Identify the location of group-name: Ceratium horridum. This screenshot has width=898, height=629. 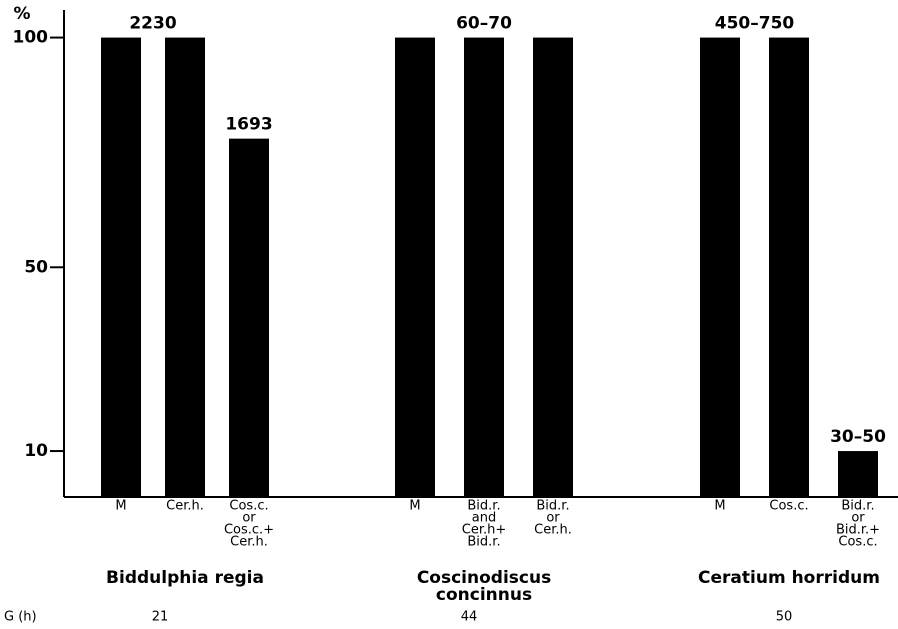
(789, 578).